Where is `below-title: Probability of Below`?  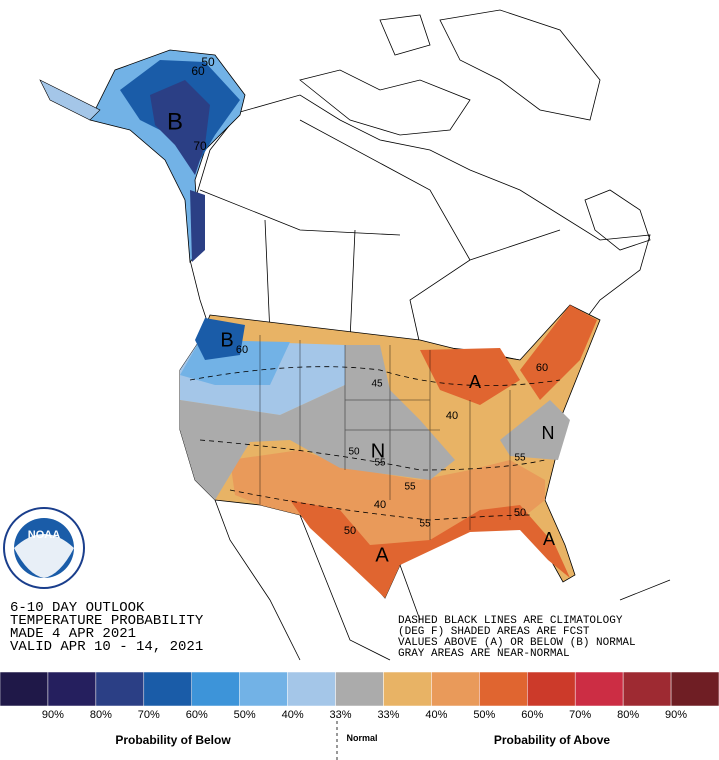 below-title: Probability of Below is located at coordinates (173, 740).